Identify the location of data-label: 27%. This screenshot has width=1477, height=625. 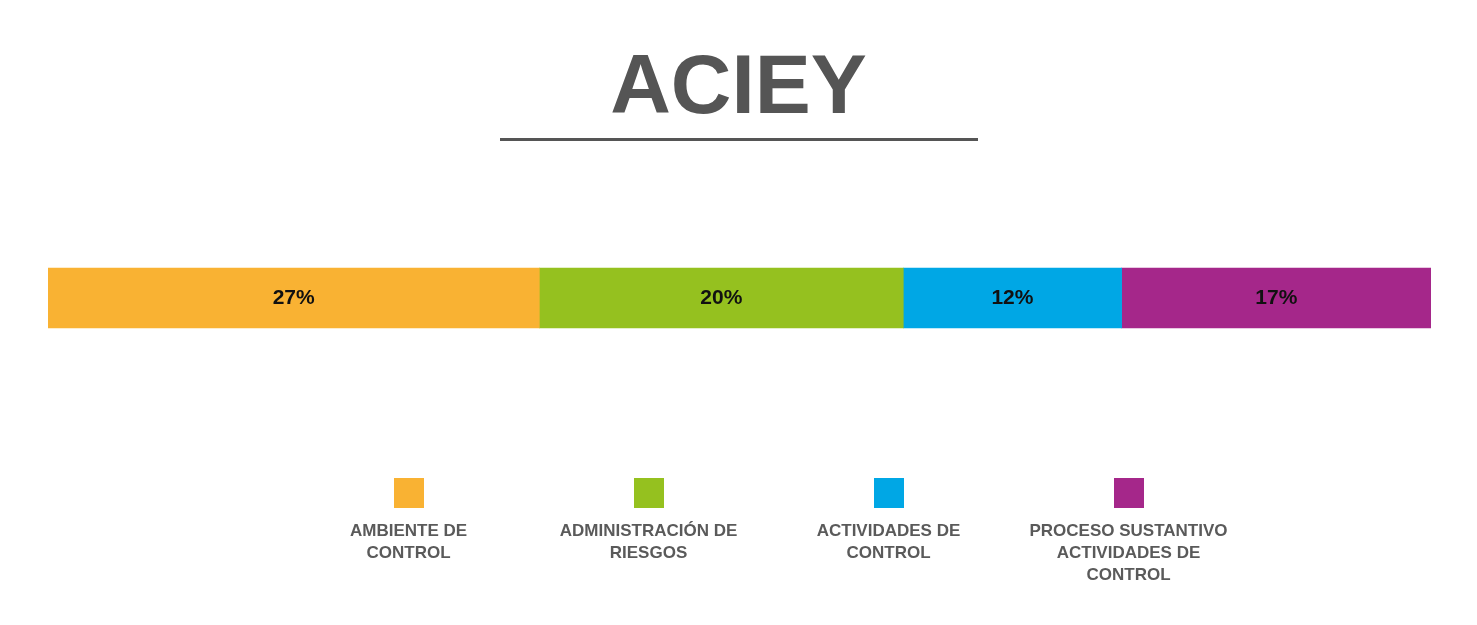
(294, 296).